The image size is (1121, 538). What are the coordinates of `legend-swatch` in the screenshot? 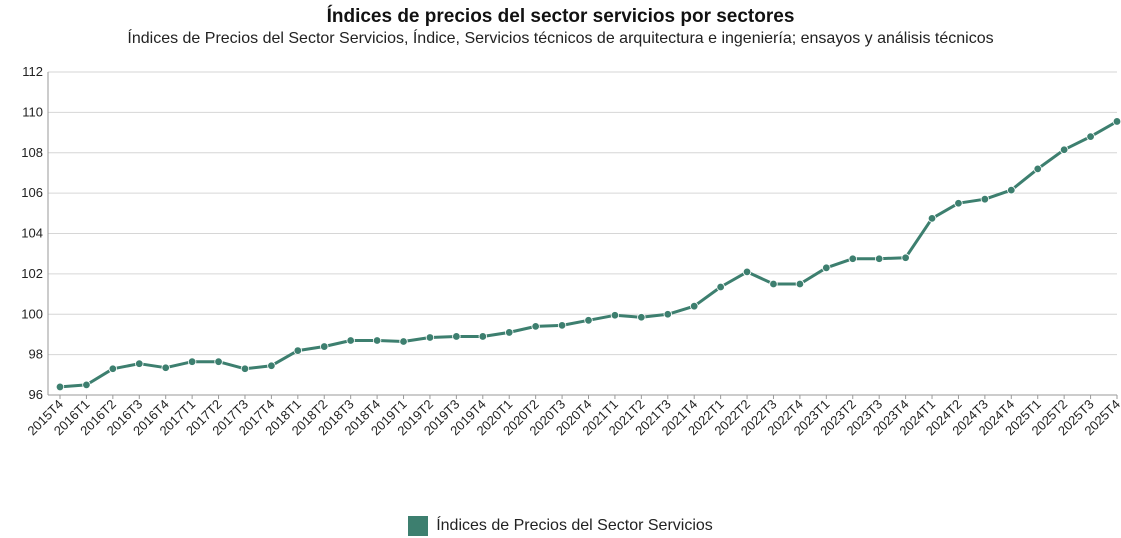 It's located at (418, 526).